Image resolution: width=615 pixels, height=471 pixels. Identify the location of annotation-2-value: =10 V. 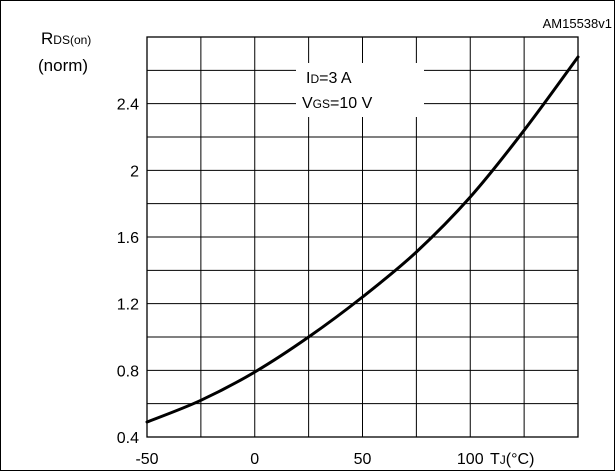
(351, 103).